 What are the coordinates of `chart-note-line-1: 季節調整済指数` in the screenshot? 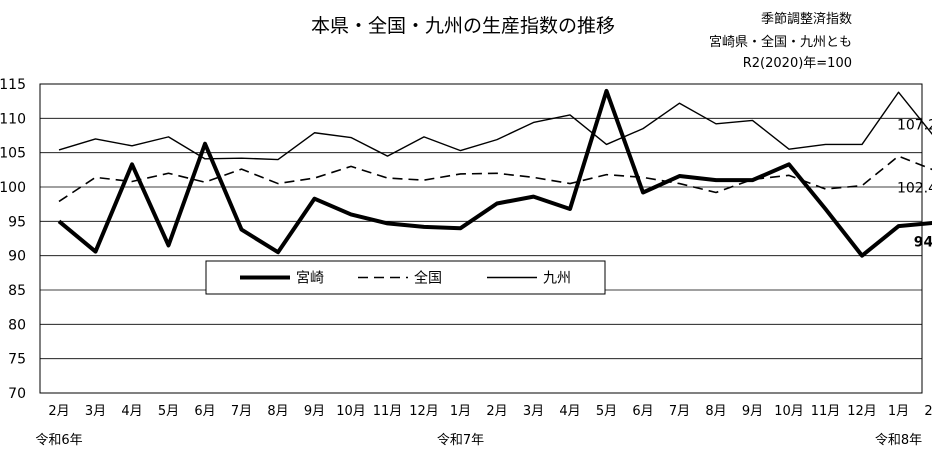 It's located at (806, 19).